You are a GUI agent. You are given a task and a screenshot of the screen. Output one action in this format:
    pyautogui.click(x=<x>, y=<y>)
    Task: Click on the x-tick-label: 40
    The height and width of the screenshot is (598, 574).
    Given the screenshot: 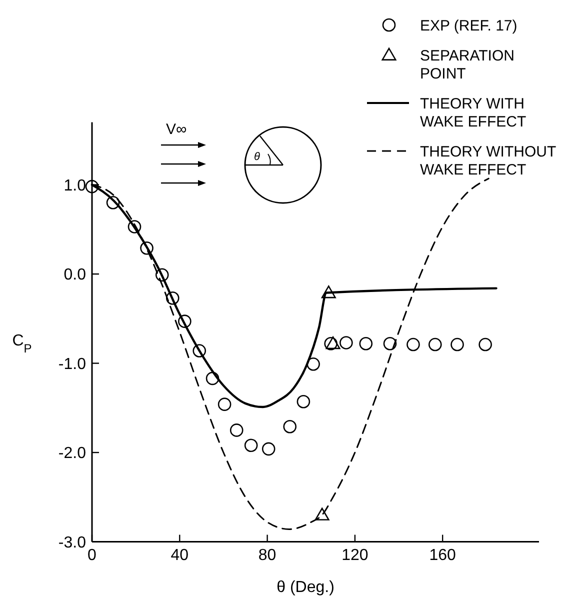 What is the action you would take?
    pyautogui.click(x=179, y=555)
    